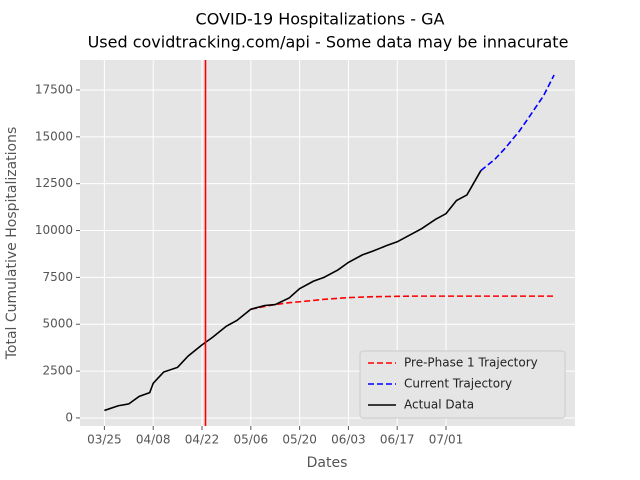 The width and height of the screenshot is (640, 480). Describe the element at coordinates (348, 440) in the screenshot. I see `x-tick-label: 06/03` at that location.